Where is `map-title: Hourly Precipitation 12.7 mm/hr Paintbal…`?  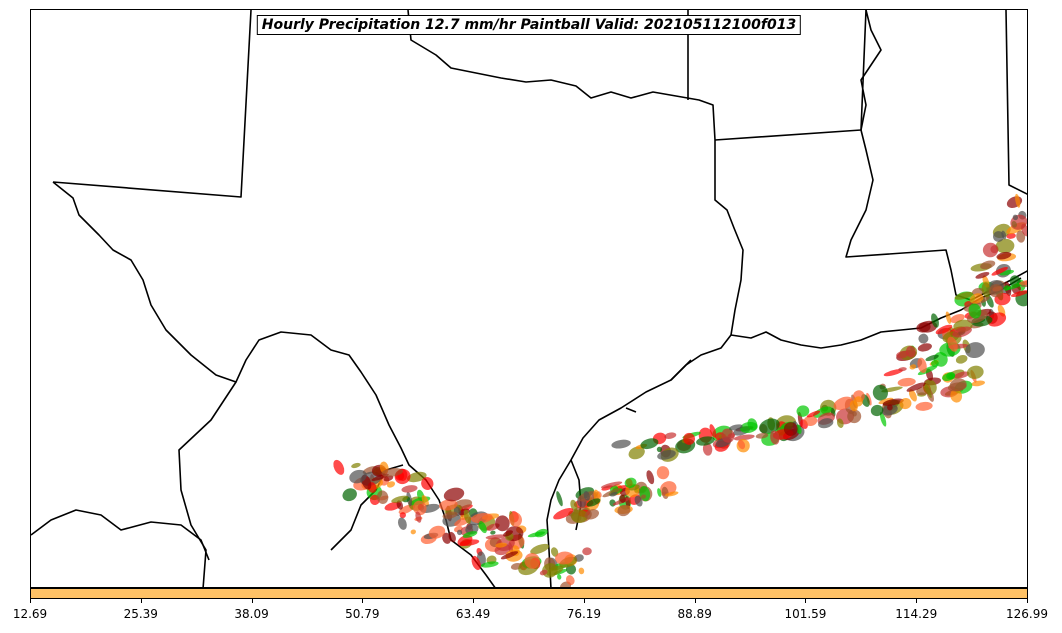
map-title: Hourly Precipitation 12.7 mm/hr Paintbal… is located at coordinates (529, 25).